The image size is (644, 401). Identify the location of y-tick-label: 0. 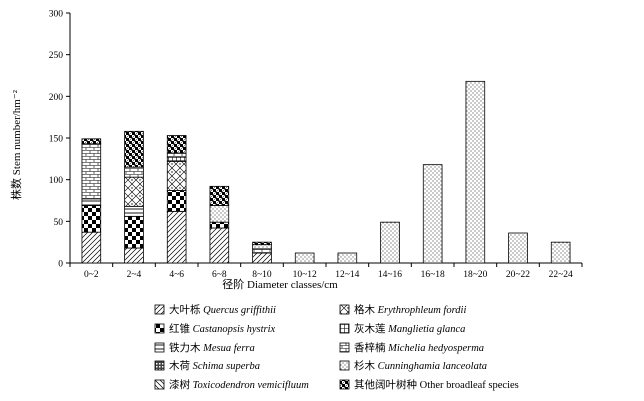
(60, 265).